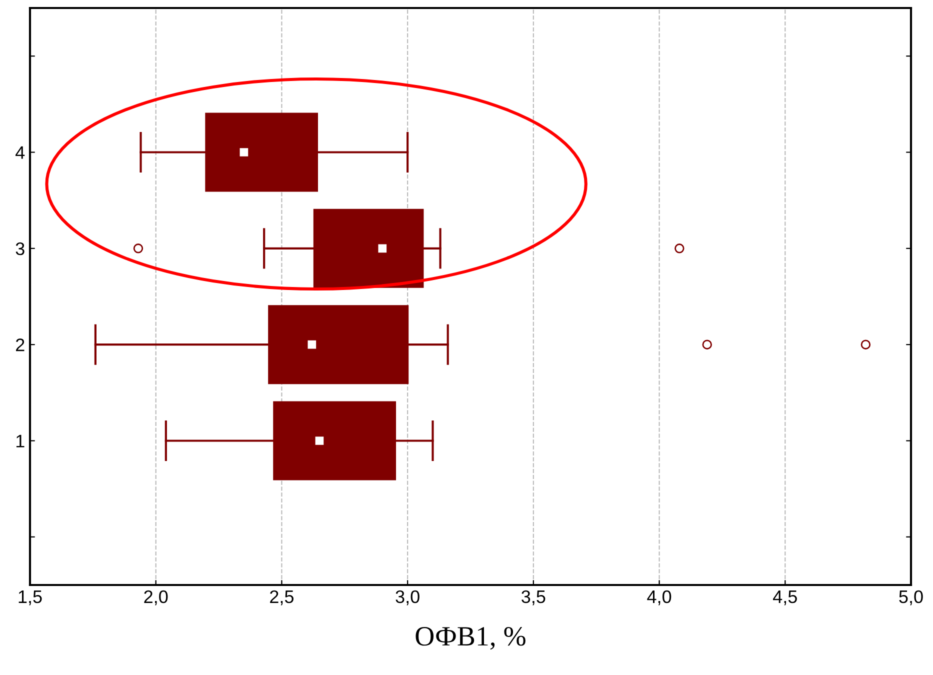  I want to click on x-tick-label: 3,0, so click(408, 598).